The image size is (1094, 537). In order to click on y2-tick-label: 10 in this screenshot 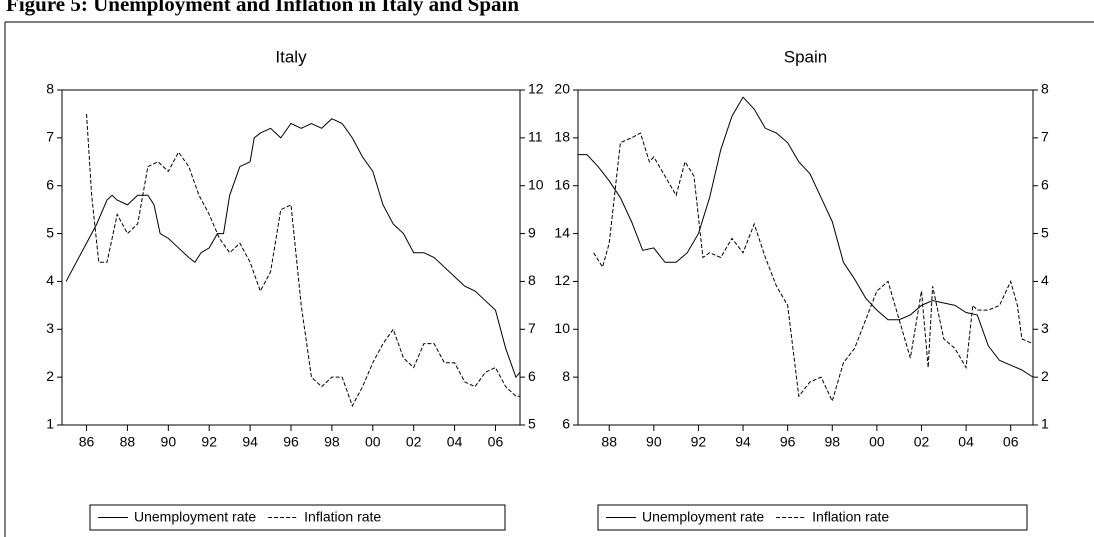, I will do `click(536, 184)`.